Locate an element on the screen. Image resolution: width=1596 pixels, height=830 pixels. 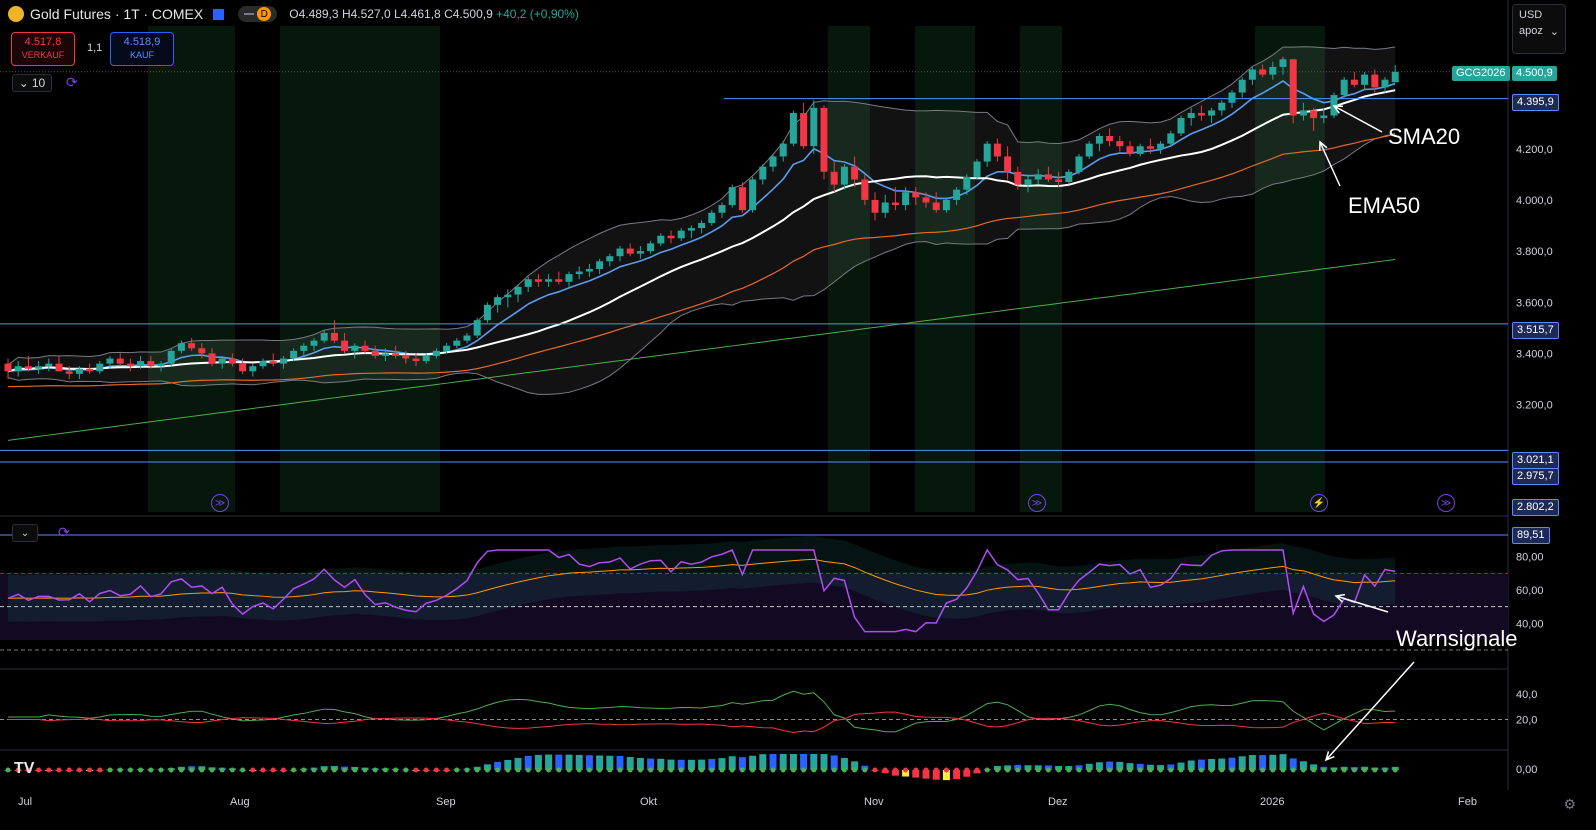
change-value: +40,2 (+0,90%) is located at coordinates (537, 14).